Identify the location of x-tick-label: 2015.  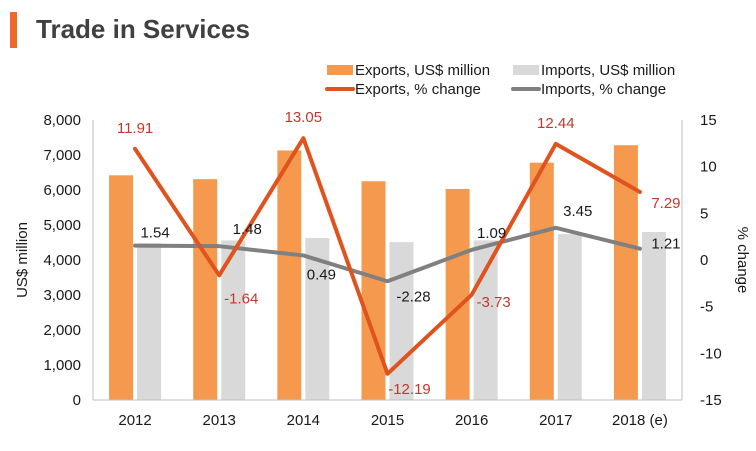
(387, 420).